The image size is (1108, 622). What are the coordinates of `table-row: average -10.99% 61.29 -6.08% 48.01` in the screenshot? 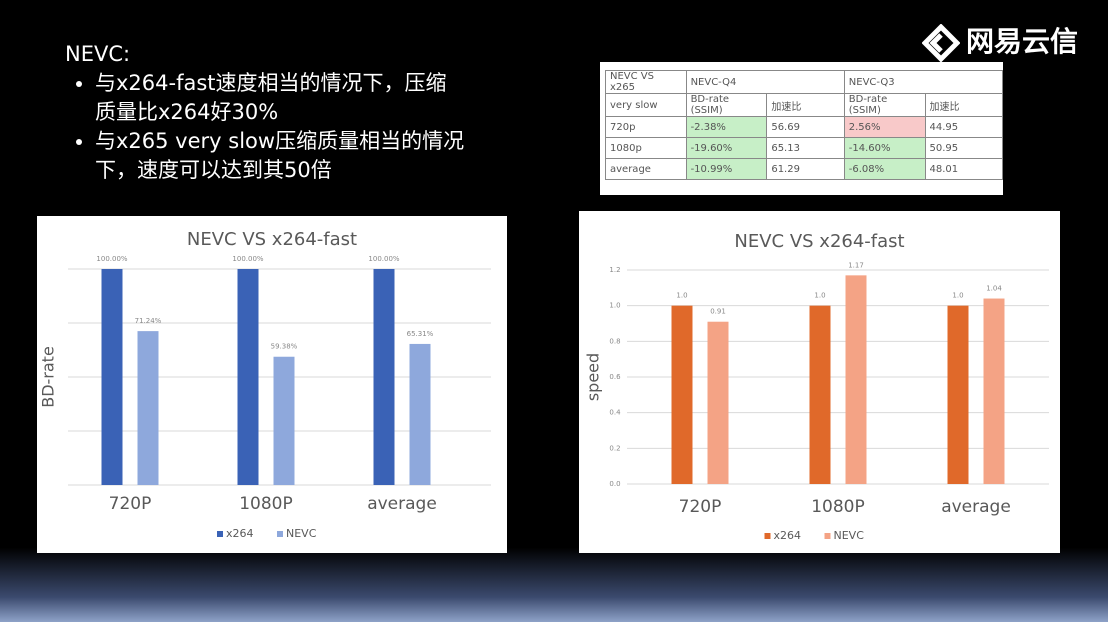 It's located at (804, 169).